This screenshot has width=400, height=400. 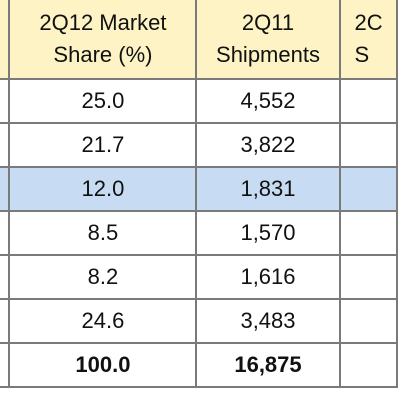 I want to click on header-cell: 2Q11 Shipments, so click(x=268, y=40).